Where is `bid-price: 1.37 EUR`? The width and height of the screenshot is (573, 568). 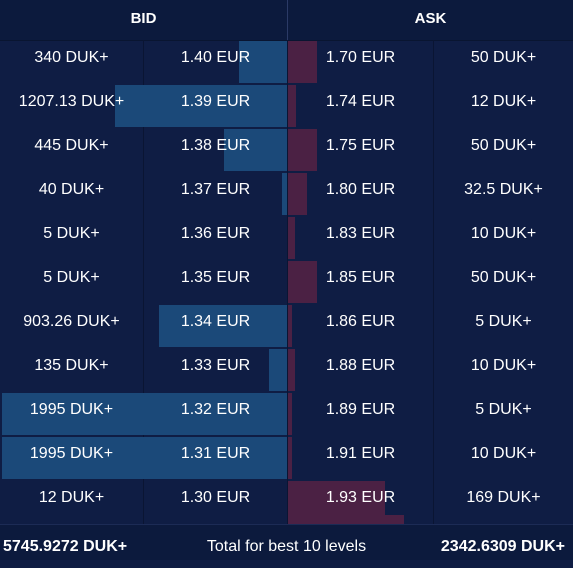 bid-price: 1.37 EUR is located at coordinates (215, 189).